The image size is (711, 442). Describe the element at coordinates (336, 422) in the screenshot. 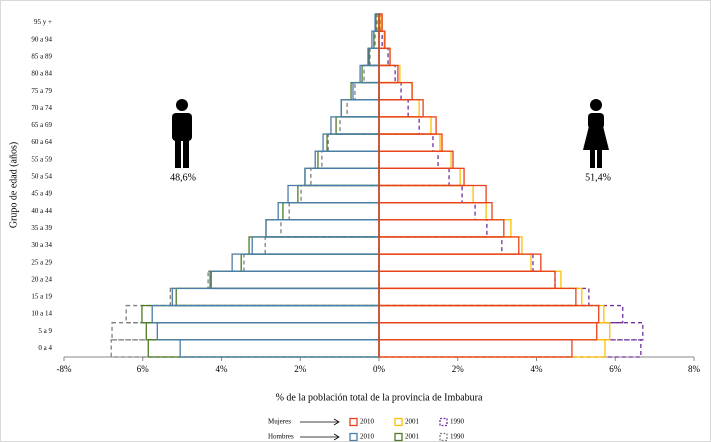

I see `legend-arrow-head` at that location.